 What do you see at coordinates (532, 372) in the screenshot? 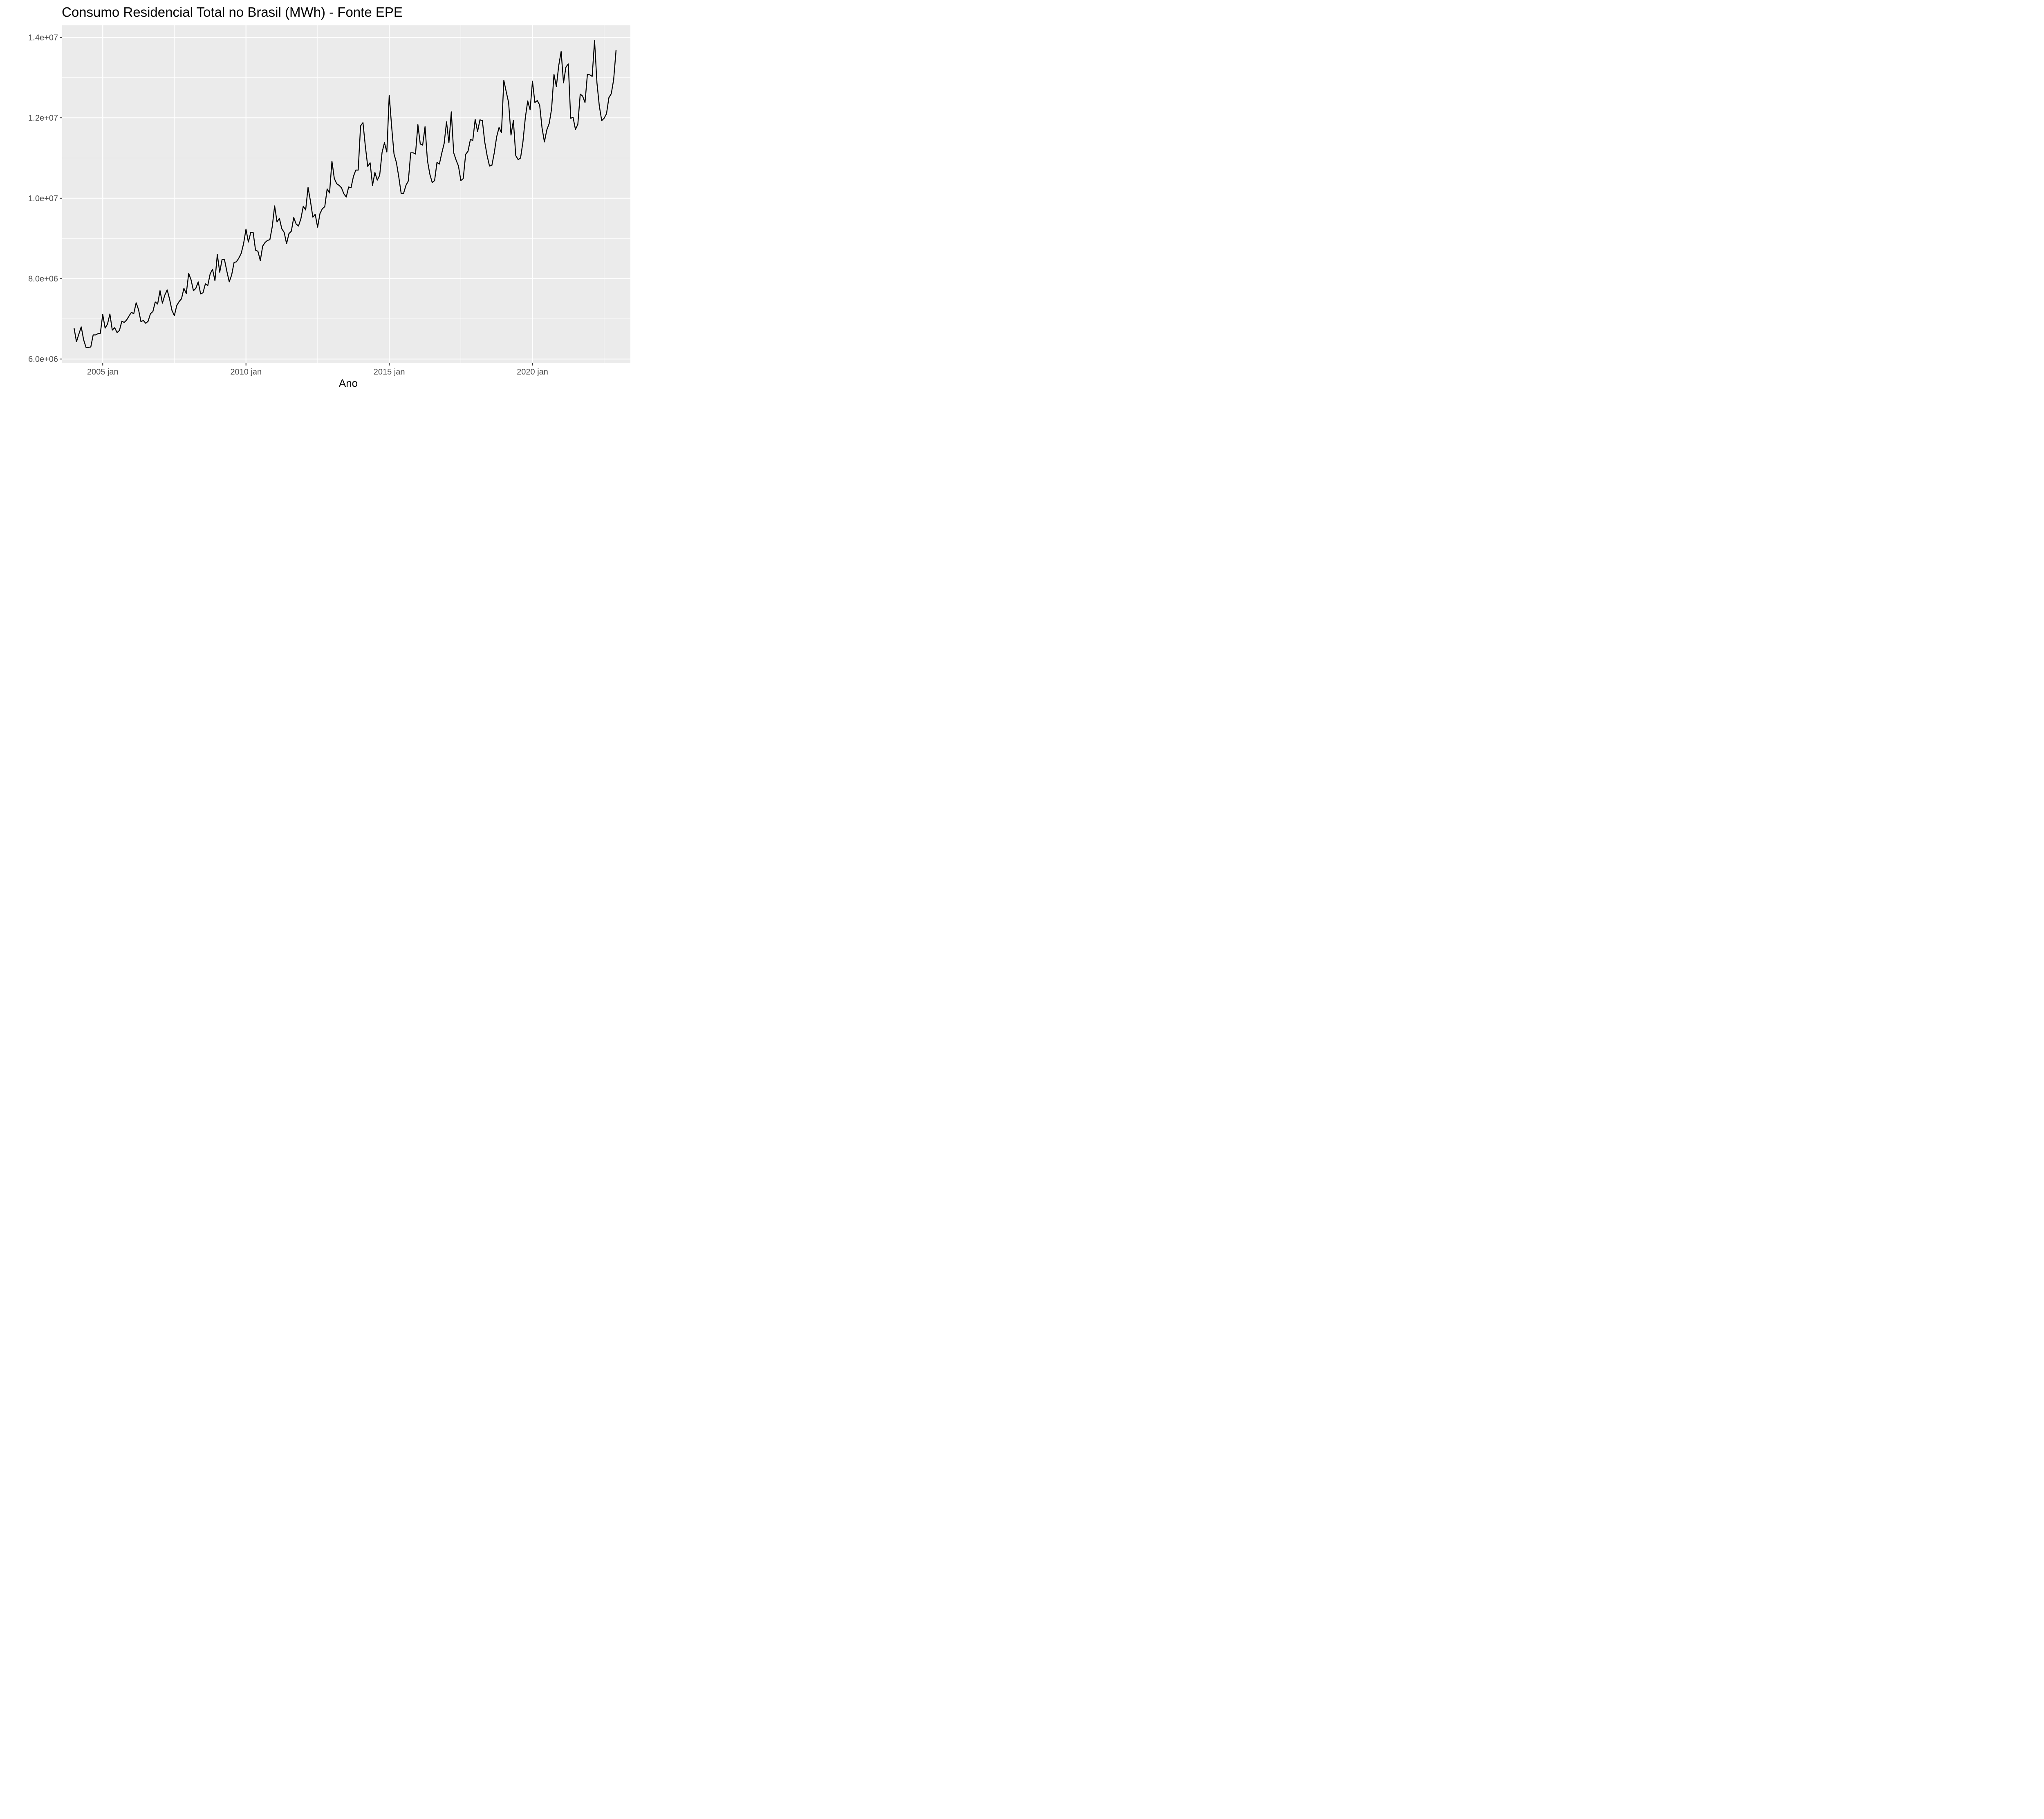
I see `x-tick-label: 2020 jan` at bounding box center [532, 372].